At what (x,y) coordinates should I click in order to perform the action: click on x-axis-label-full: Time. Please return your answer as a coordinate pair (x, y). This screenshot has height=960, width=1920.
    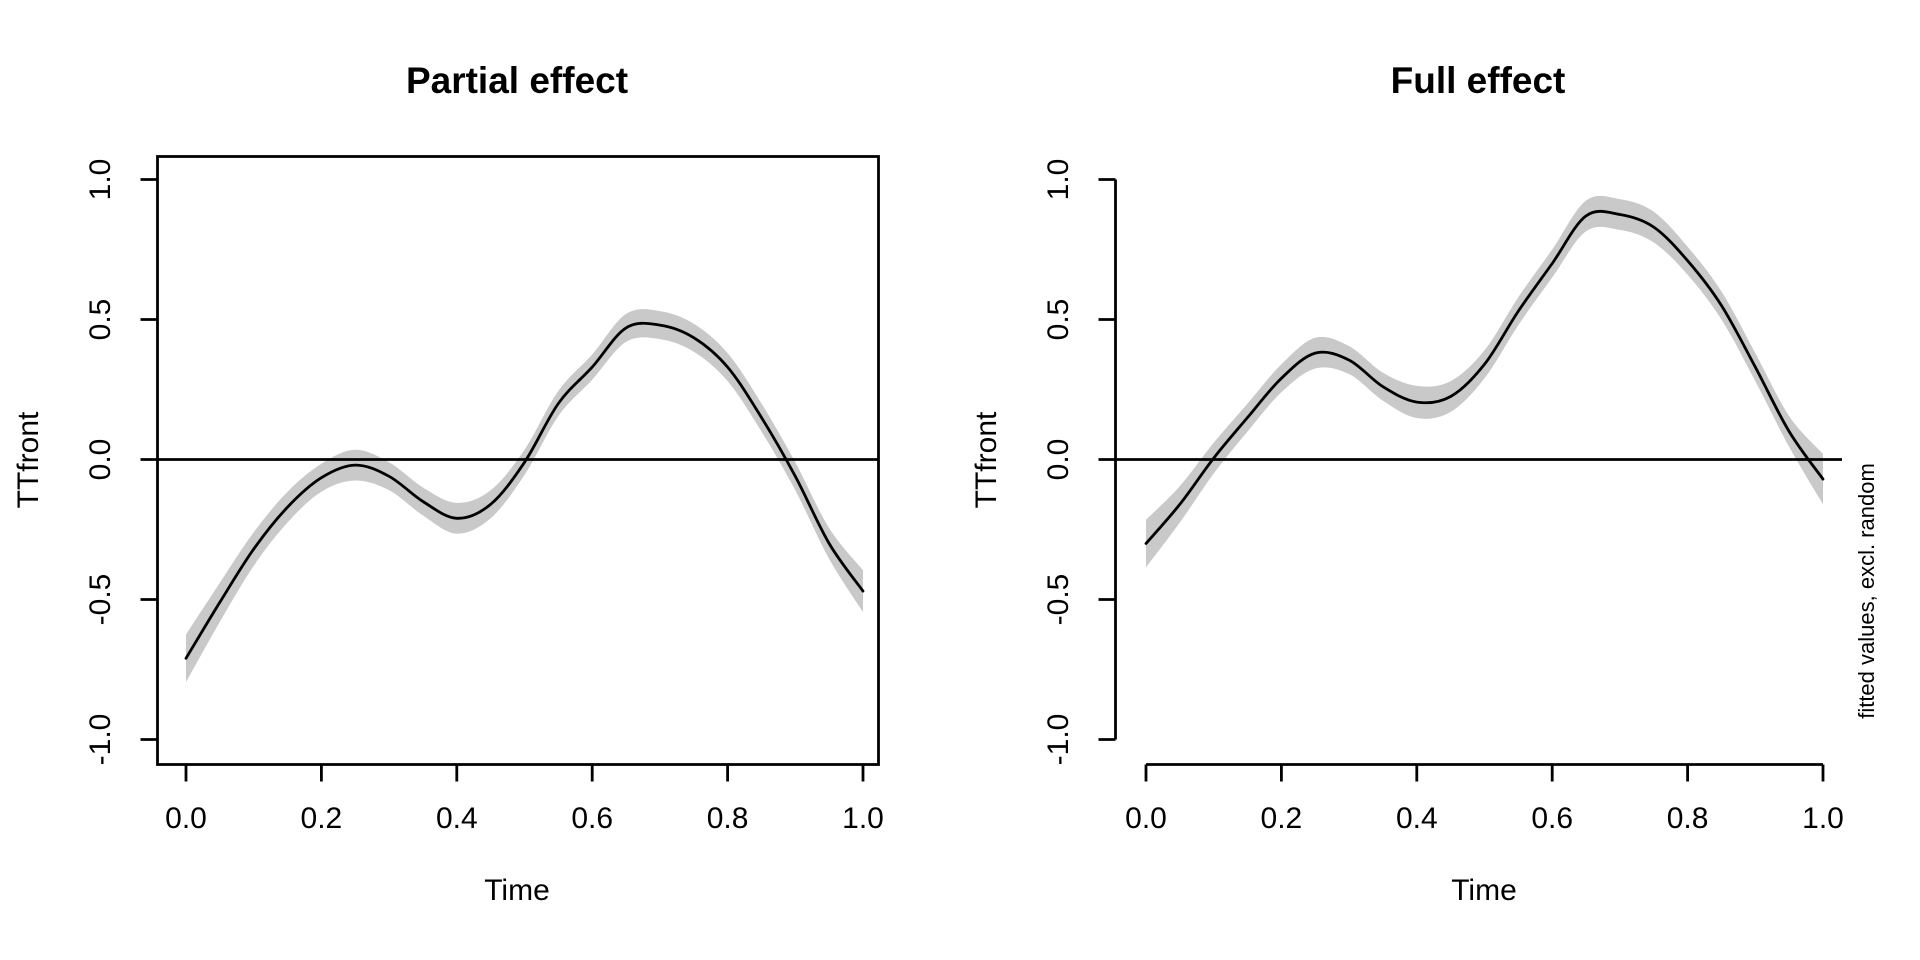
    Looking at the image, I should click on (1484, 890).